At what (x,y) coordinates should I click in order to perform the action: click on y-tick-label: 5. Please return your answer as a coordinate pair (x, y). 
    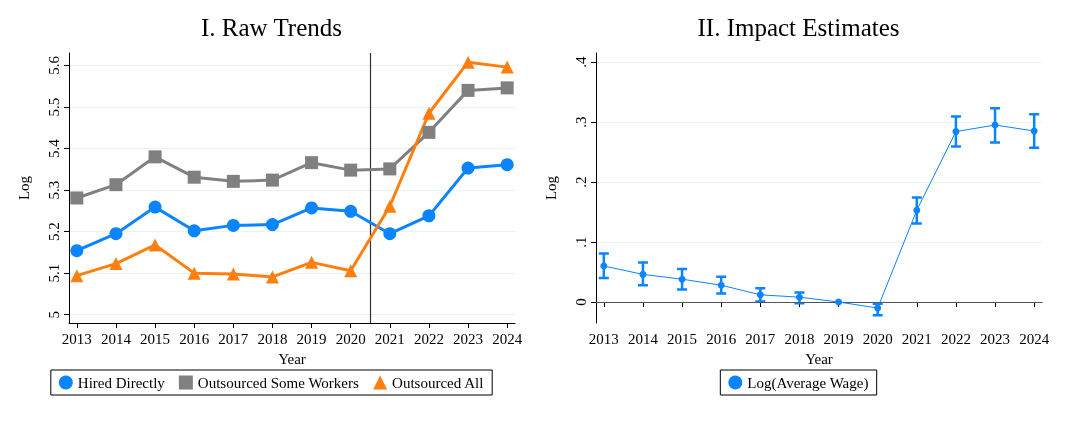
    Looking at the image, I should click on (53, 314).